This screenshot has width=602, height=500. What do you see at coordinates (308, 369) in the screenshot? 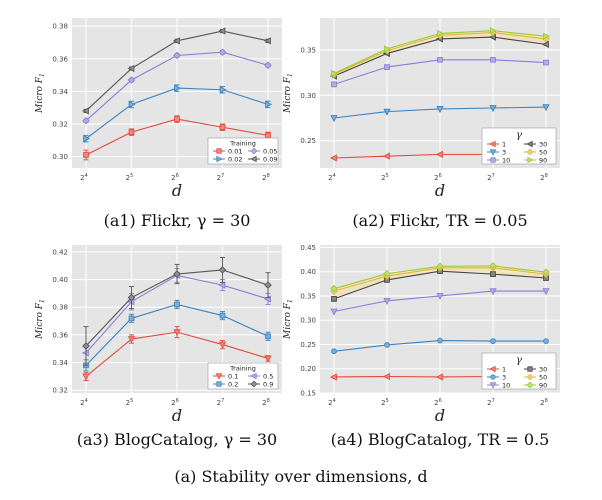
I see `y-tick-label: 0.20` at bounding box center [308, 369].